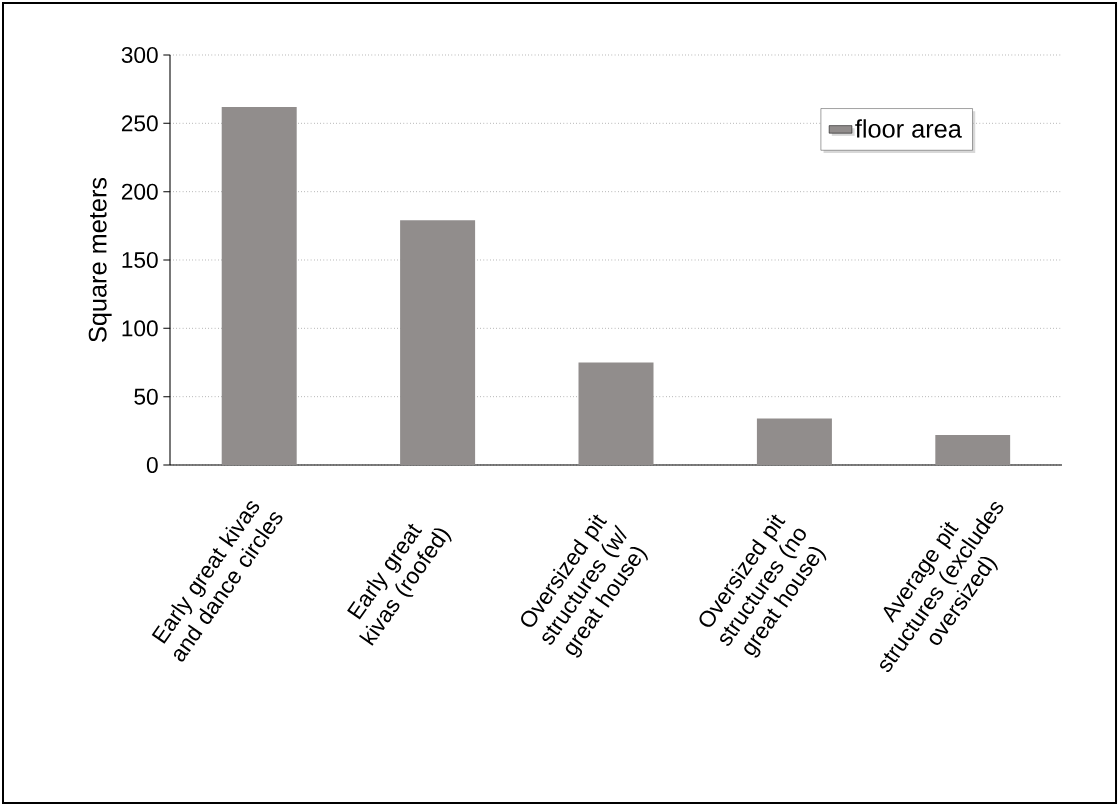 The width and height of the screenshot is (1119, 806). I want to click on y-tick-label: 0, so click(152, 465).